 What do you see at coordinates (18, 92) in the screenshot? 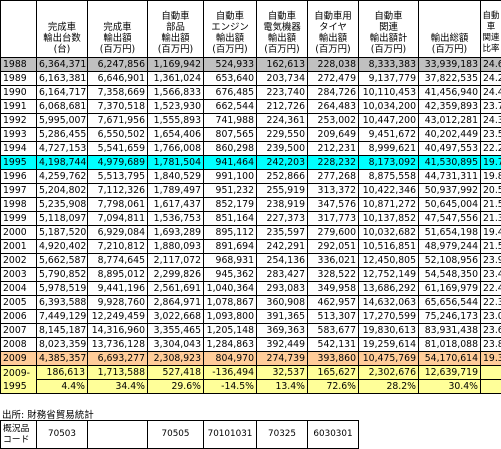
I see `year-cell: 1990` at bounding box center [18, 92].